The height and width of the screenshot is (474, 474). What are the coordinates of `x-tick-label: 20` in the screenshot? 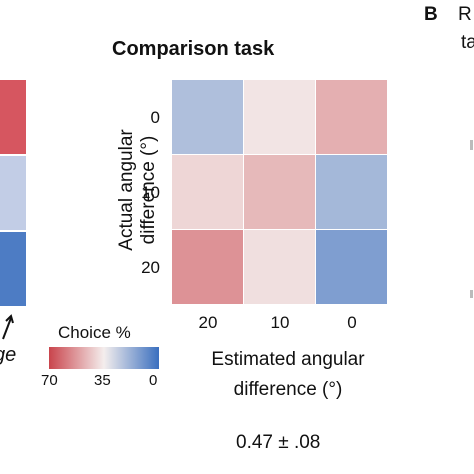 It's located at (208, 322).